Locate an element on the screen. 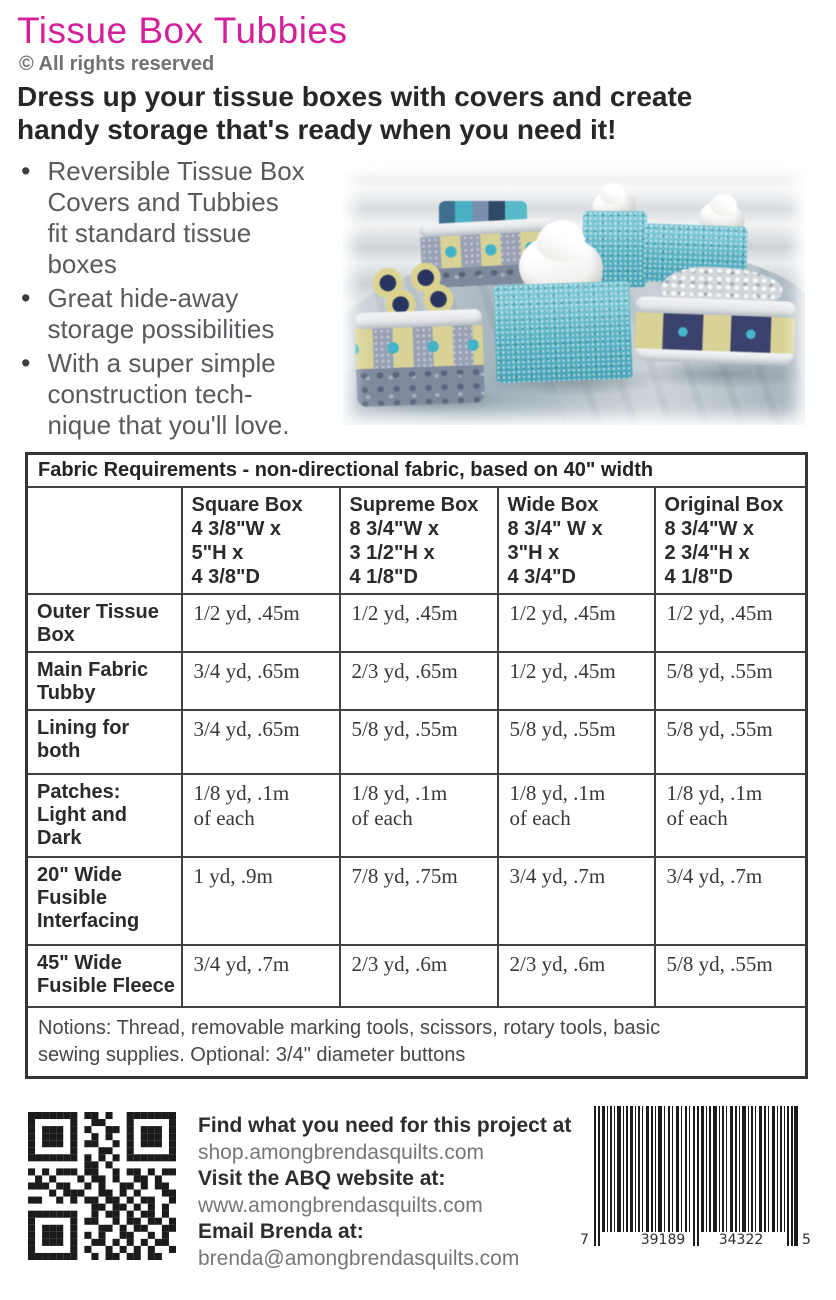 The height and width of the screenshot is (1300, 836). column-dimensions: 4 3/8"W x 5"H x 4 3/8"D is located at coordinates (236, 552).